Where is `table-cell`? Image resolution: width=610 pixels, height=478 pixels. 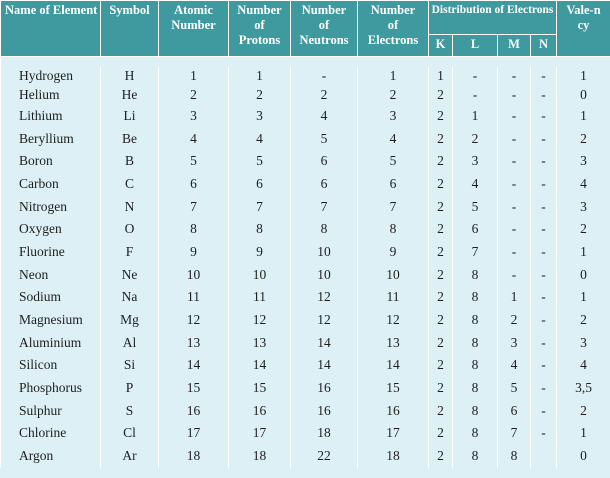 table-cell is located at coordinates (543, 456).